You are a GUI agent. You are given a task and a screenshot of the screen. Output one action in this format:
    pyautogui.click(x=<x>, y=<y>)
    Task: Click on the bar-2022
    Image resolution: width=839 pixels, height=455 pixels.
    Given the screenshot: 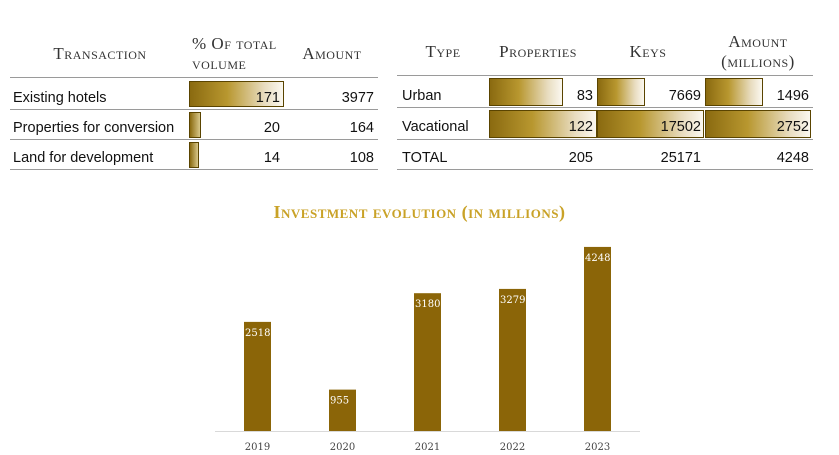 What is the action you would take?
    pyautogui.click(x=512, y=359)
    